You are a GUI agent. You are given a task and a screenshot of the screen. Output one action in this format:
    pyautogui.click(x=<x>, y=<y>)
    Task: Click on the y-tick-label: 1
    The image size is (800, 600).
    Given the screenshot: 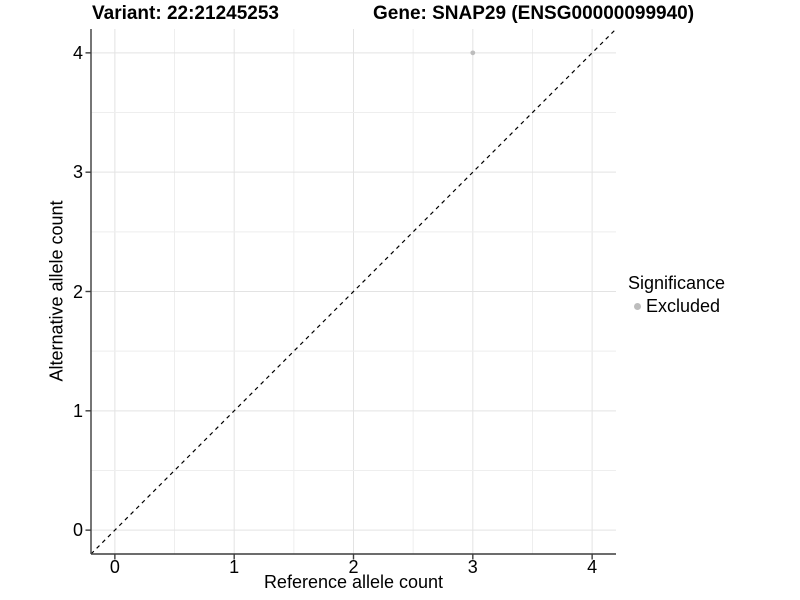 What is the action you would take?
    pyautogui.click(x=77, y=410)
    